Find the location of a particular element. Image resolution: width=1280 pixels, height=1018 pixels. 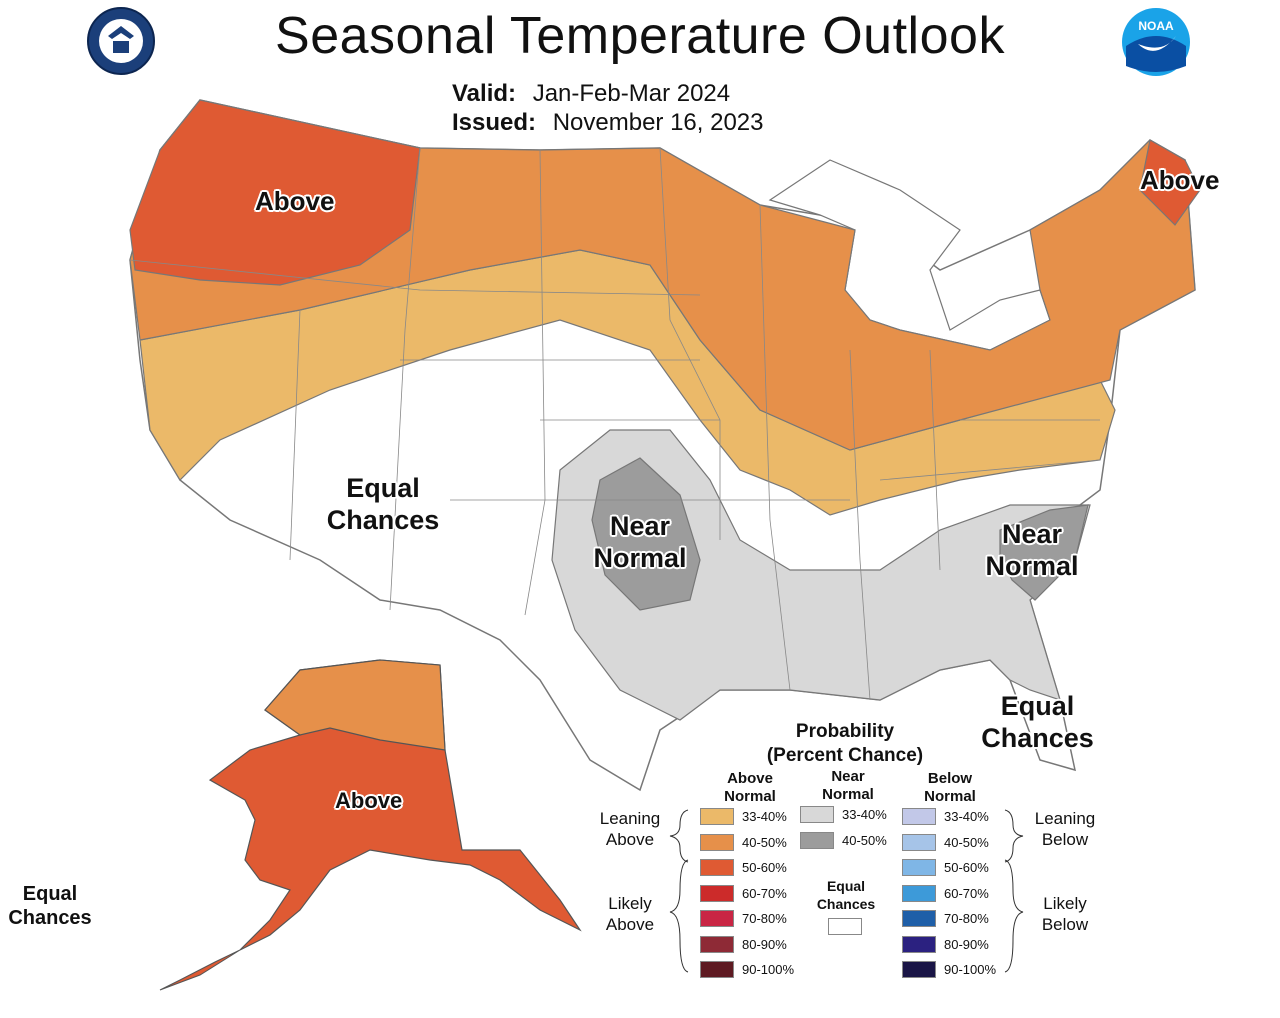

legend-col-above: Above Normal is located at coordinates (750, 788).